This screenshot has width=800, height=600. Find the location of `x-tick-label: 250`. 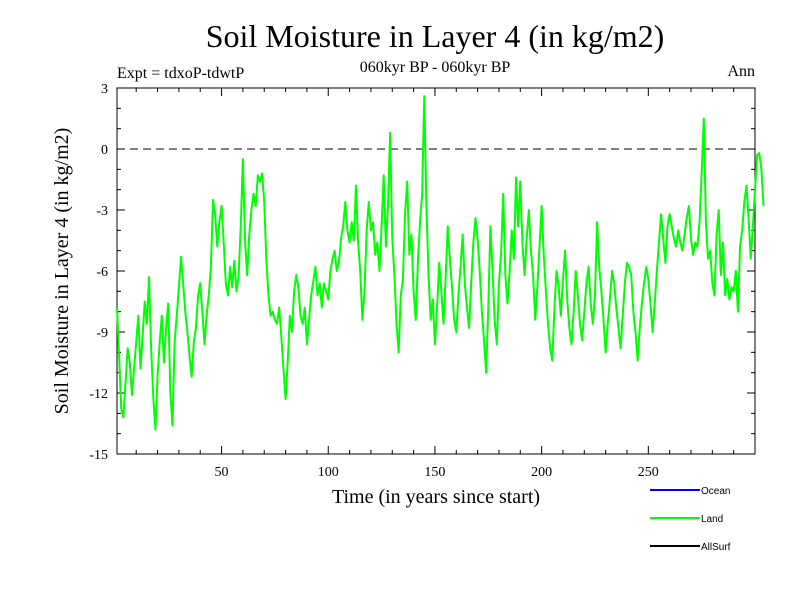

x-tick-label: 250 is located at coordinates (648, 472).